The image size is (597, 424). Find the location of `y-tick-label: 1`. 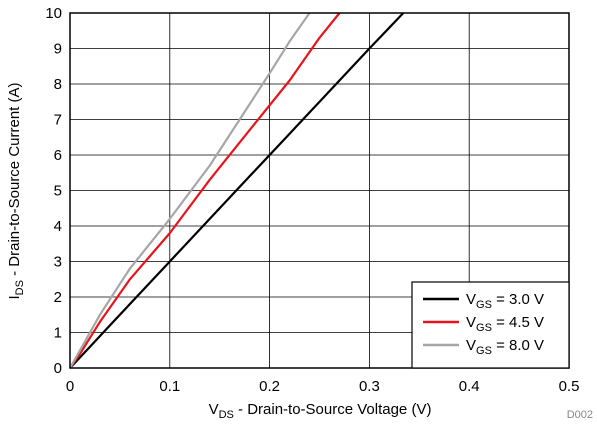

y-tick-label: 1 is located at coordinates (58, 333).